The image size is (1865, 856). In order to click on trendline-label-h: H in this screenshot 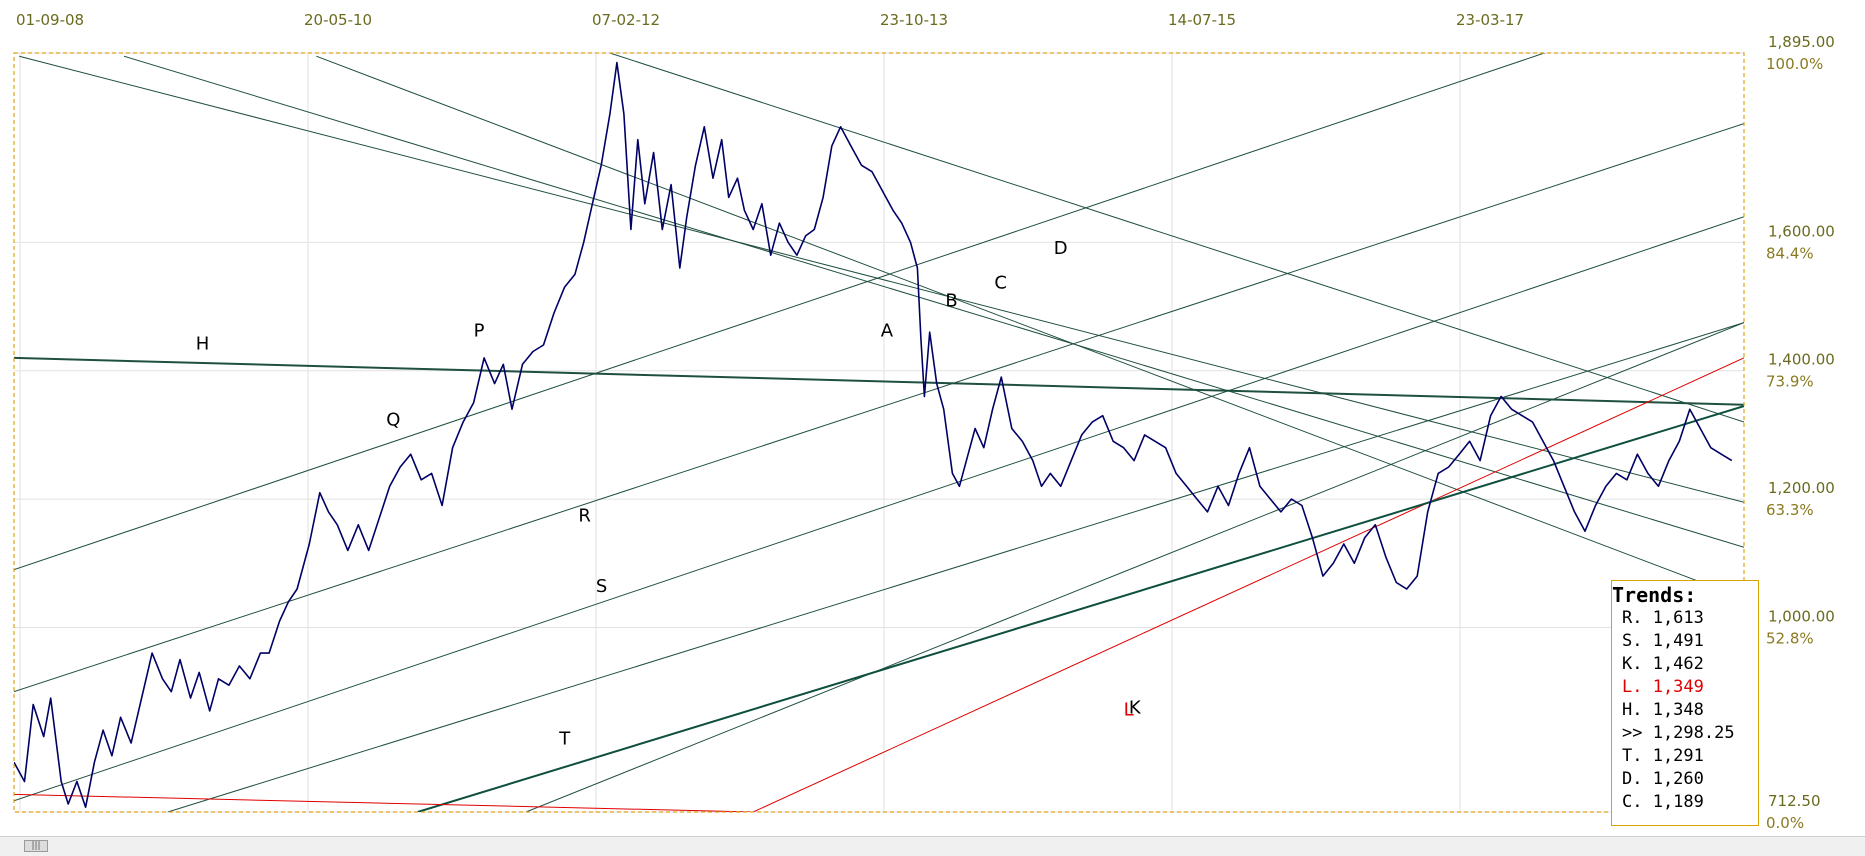, I will do `click(203, 344)`.